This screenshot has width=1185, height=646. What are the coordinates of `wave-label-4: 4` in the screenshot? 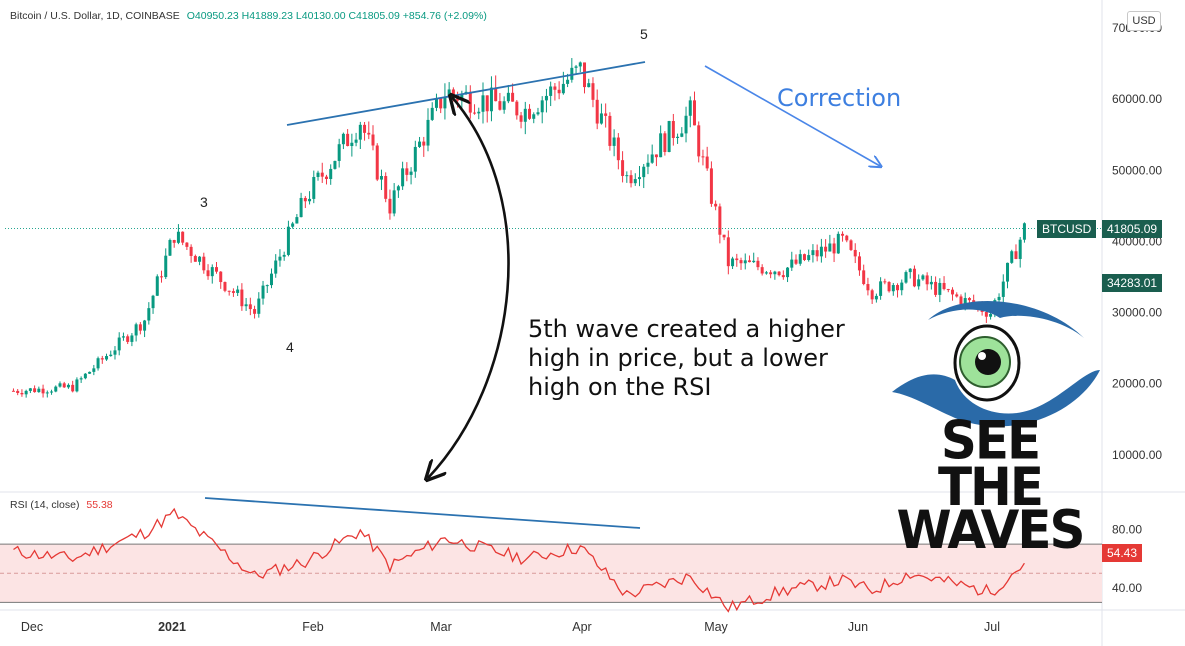 It's located at (290, 347).